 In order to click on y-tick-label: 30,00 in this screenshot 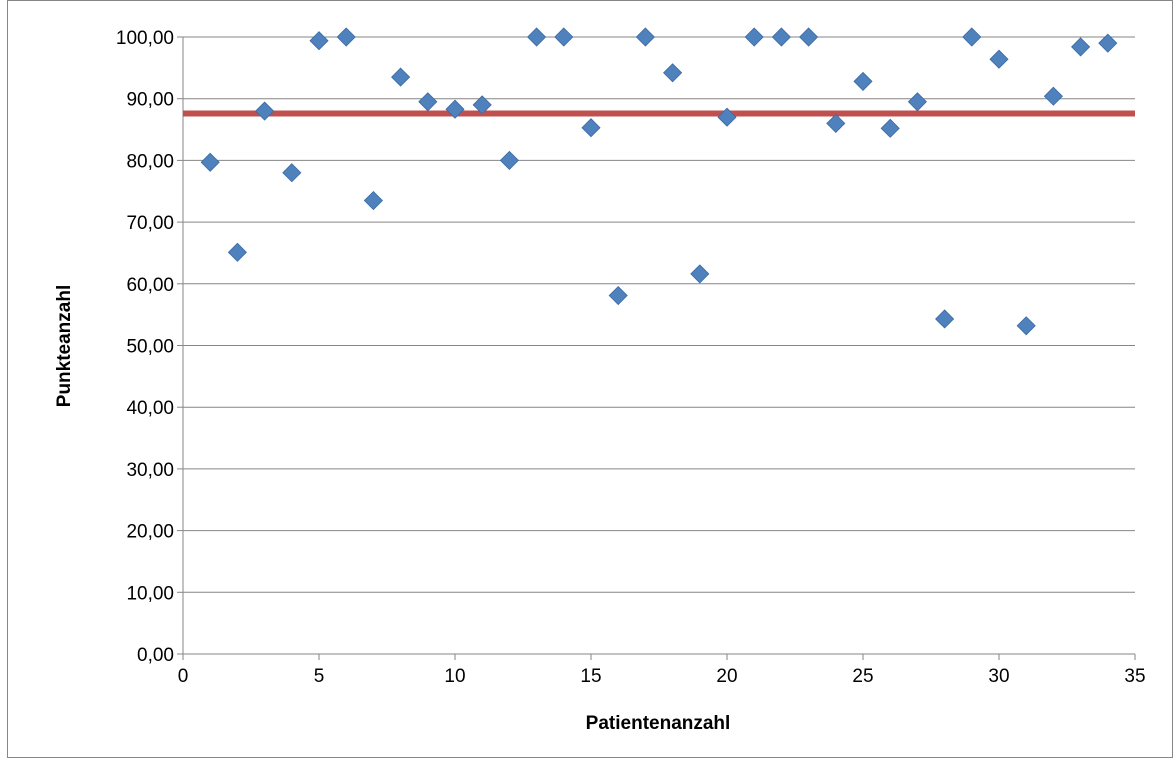, I will do `click(150, 470)`.